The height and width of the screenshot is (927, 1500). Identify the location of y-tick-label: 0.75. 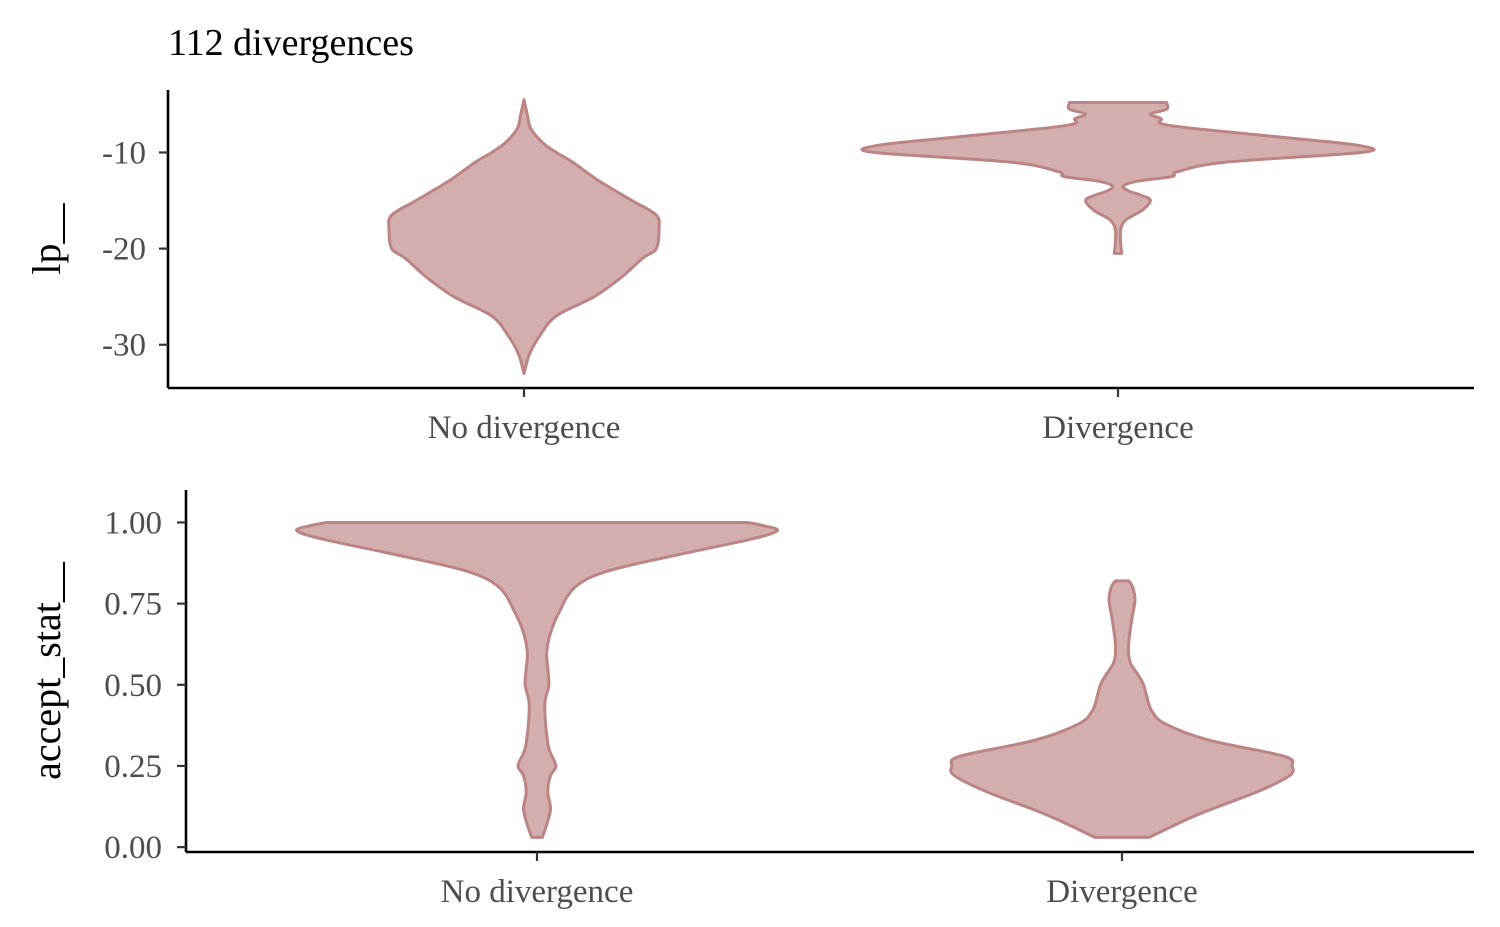
(133, 605).